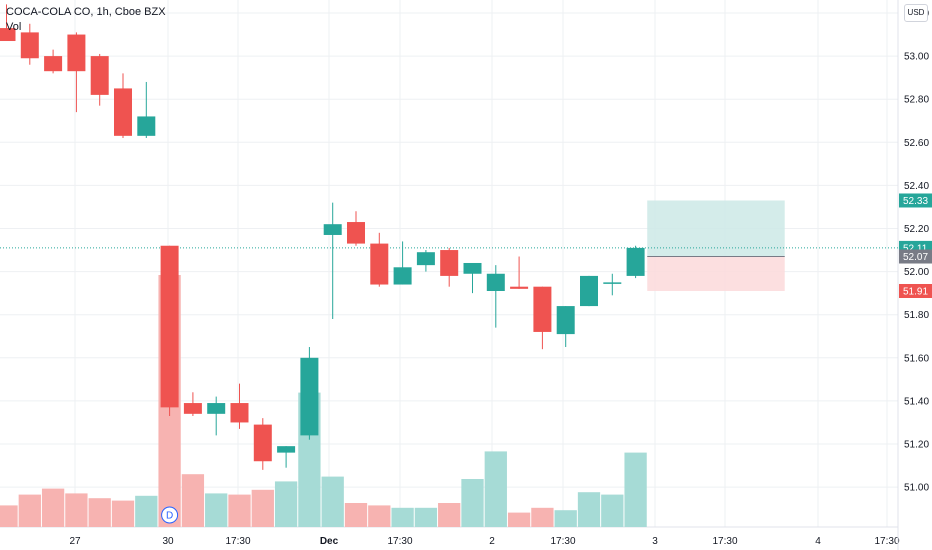  I want to click on y-tick-label: 53.00, so click(916, 57).